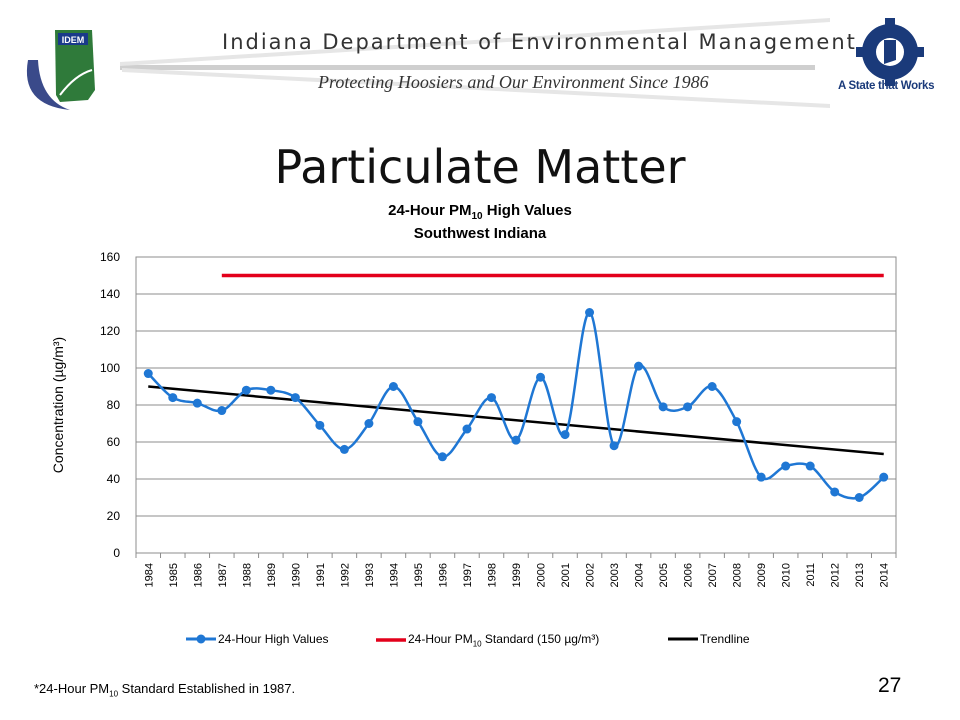 The height and width of the screenshot is (720, 960). What do you see at coordinates (738, 575) in the screenshot?
I see `x-tick-label: 2008` at bounding box center [738, 575].